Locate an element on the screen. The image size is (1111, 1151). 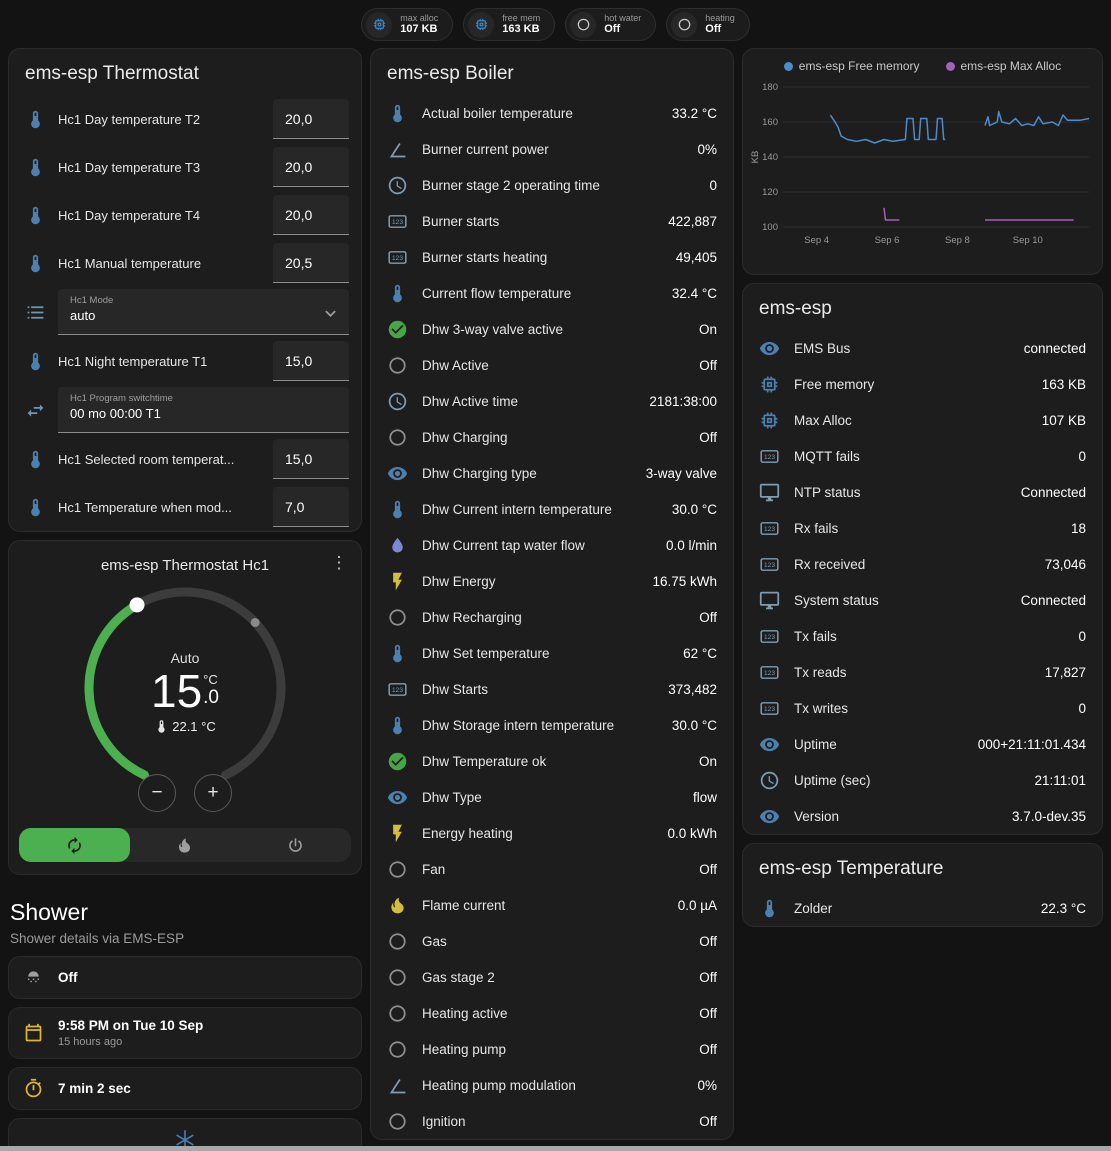
dial-handle is located at coordinates (137, 605).